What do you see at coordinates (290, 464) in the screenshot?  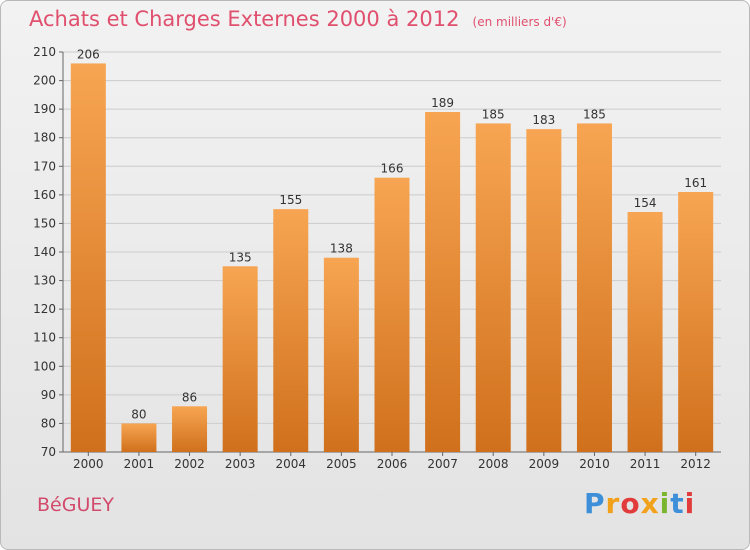 I see `x-tick-label: 2004` at bounding box center [290, 464].